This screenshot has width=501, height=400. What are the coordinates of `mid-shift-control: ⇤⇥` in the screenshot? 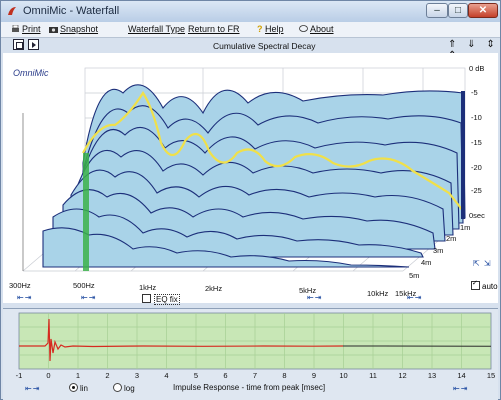 It's located at (315, 297).